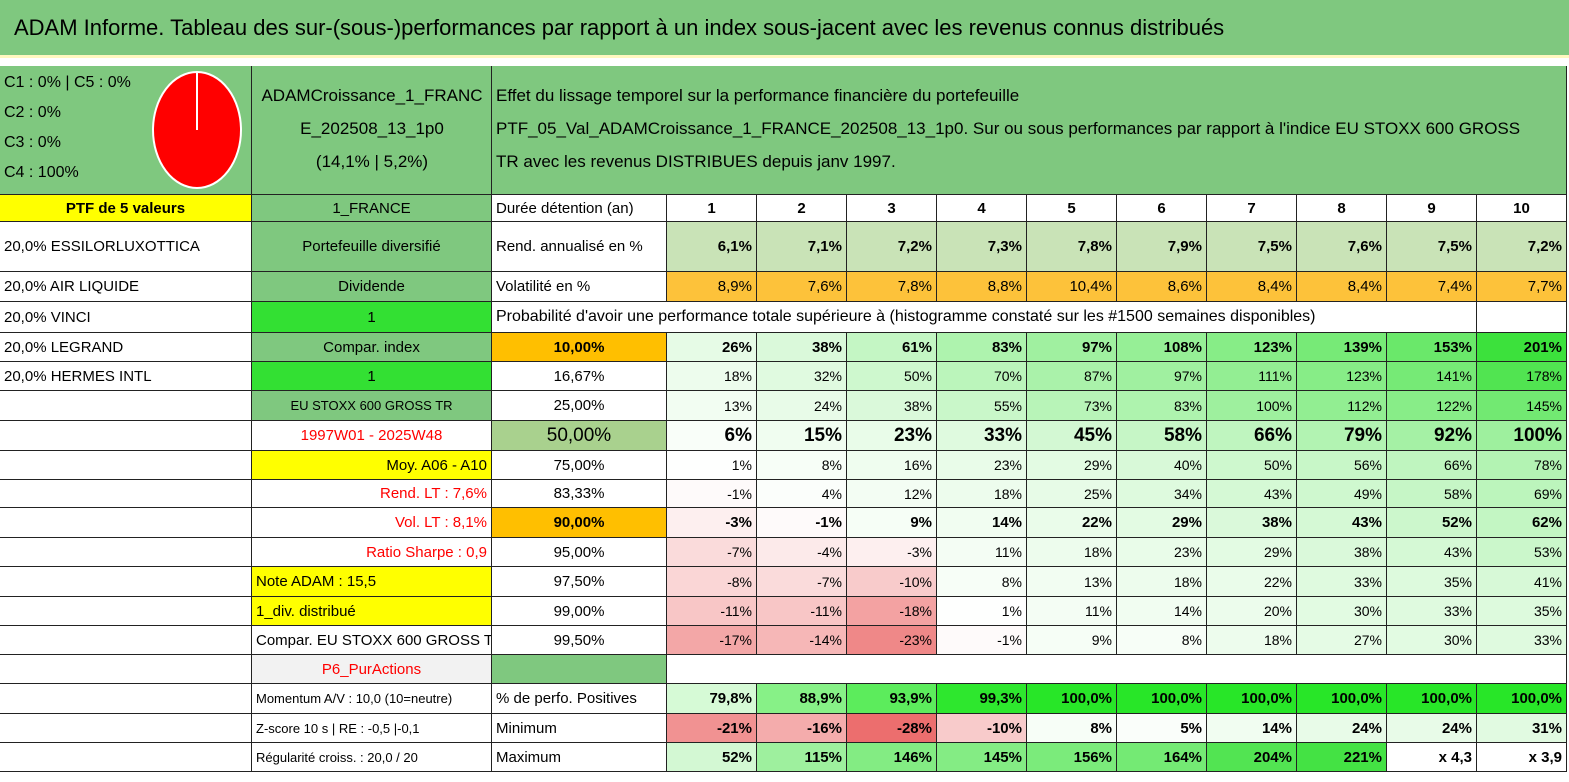  What do you see at coordinates (579, 494) in the screenshot?
I see `row-header: 83,33%` at bounding box center [579, 494].